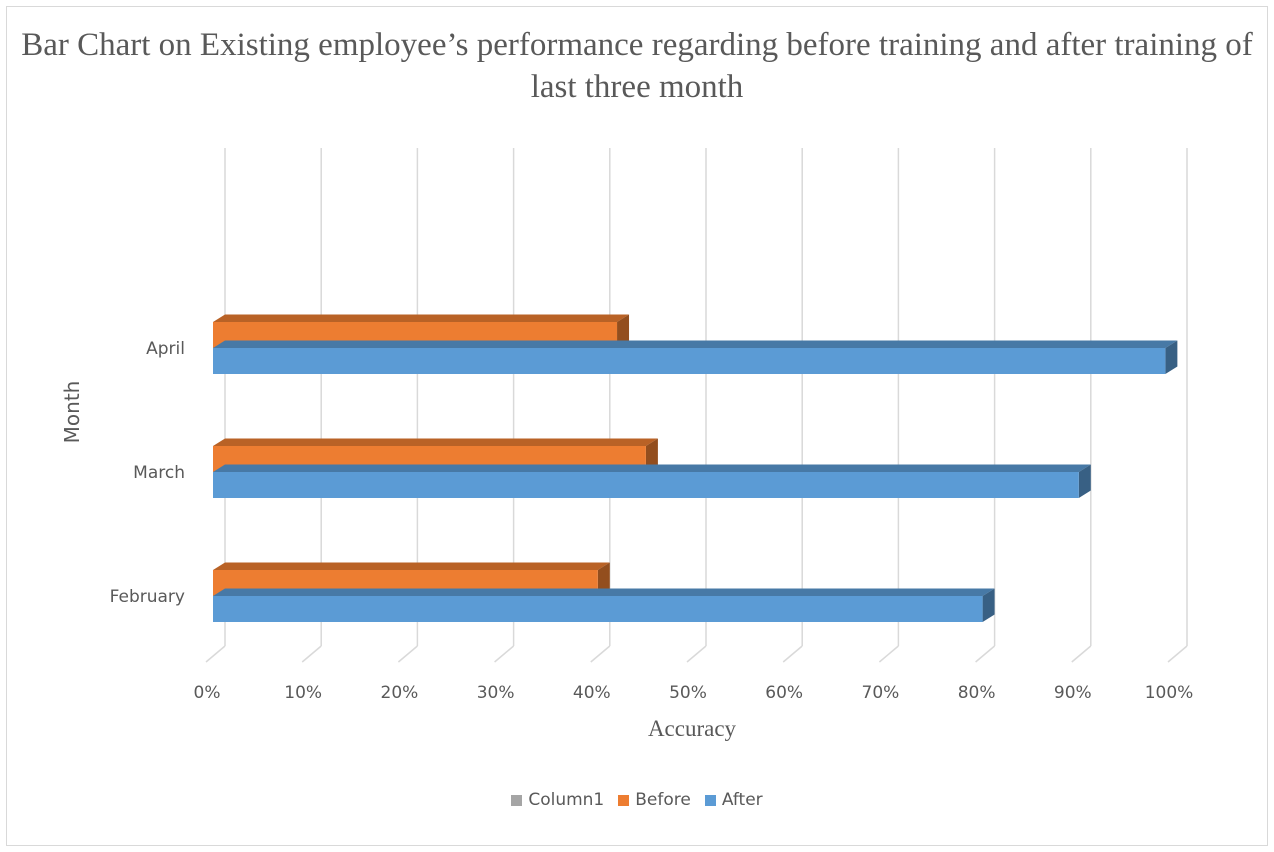 The width and height of the screenshot is (1274, 852). What do you see at coordinates (303, 693) in the screenshot?
I see `x-tick-label: 10%` at bounding box center [303, 693].